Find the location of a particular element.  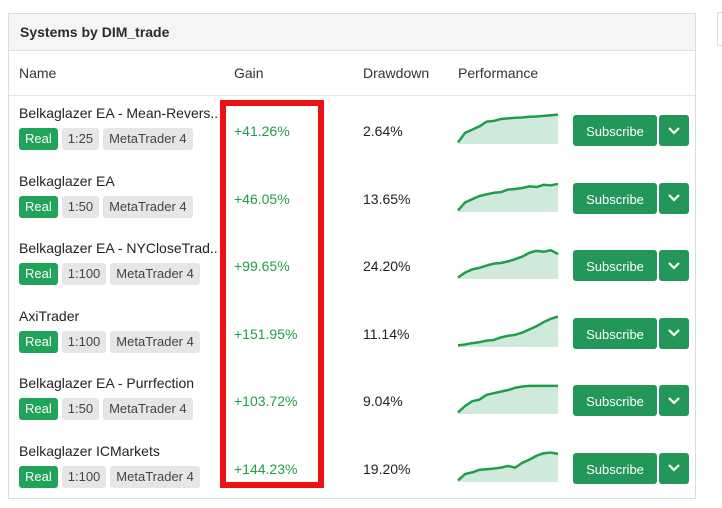

gain-value: +41.26% is located at coordinates (262, 131).